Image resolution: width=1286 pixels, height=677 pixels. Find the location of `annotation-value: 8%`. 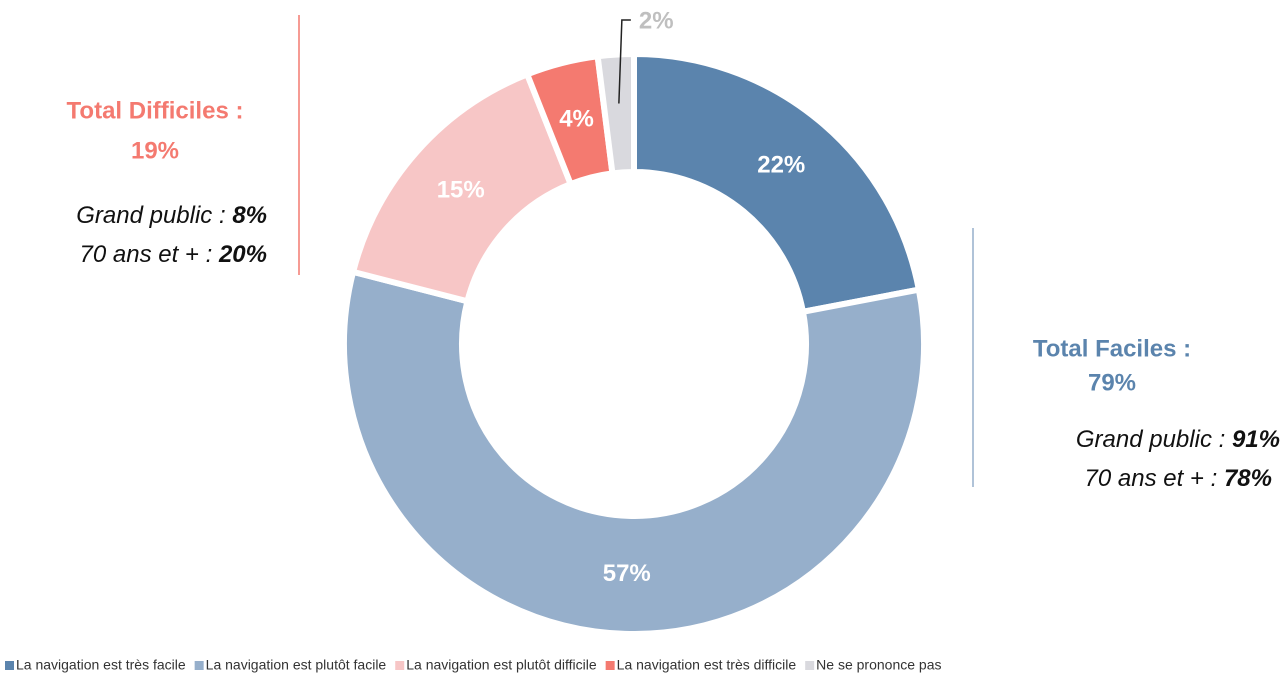

annotation-value: 8% is located at coordinates (249, 215).